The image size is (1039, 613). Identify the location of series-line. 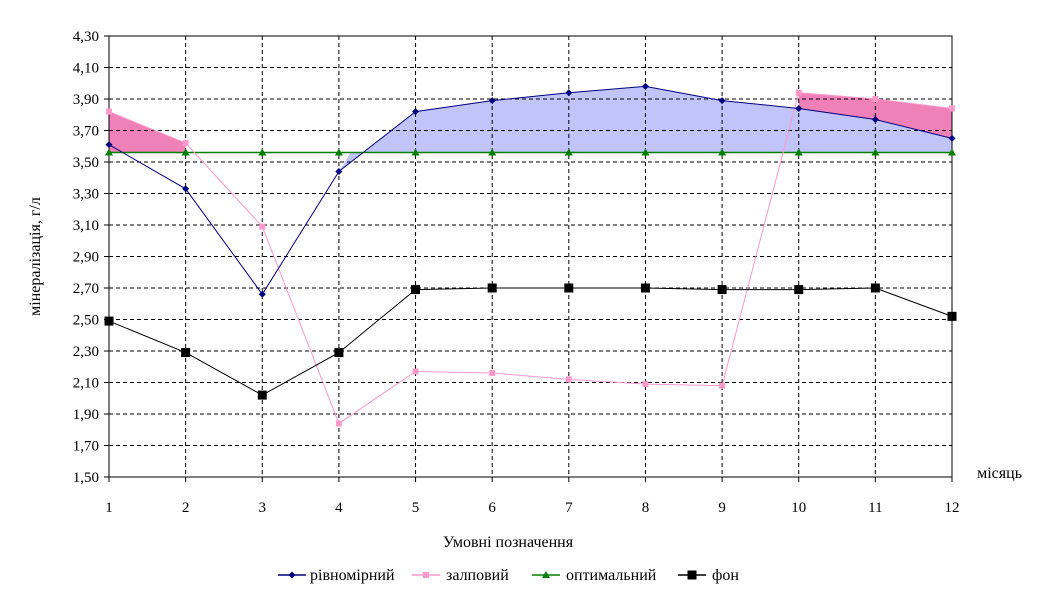
(530, 341).